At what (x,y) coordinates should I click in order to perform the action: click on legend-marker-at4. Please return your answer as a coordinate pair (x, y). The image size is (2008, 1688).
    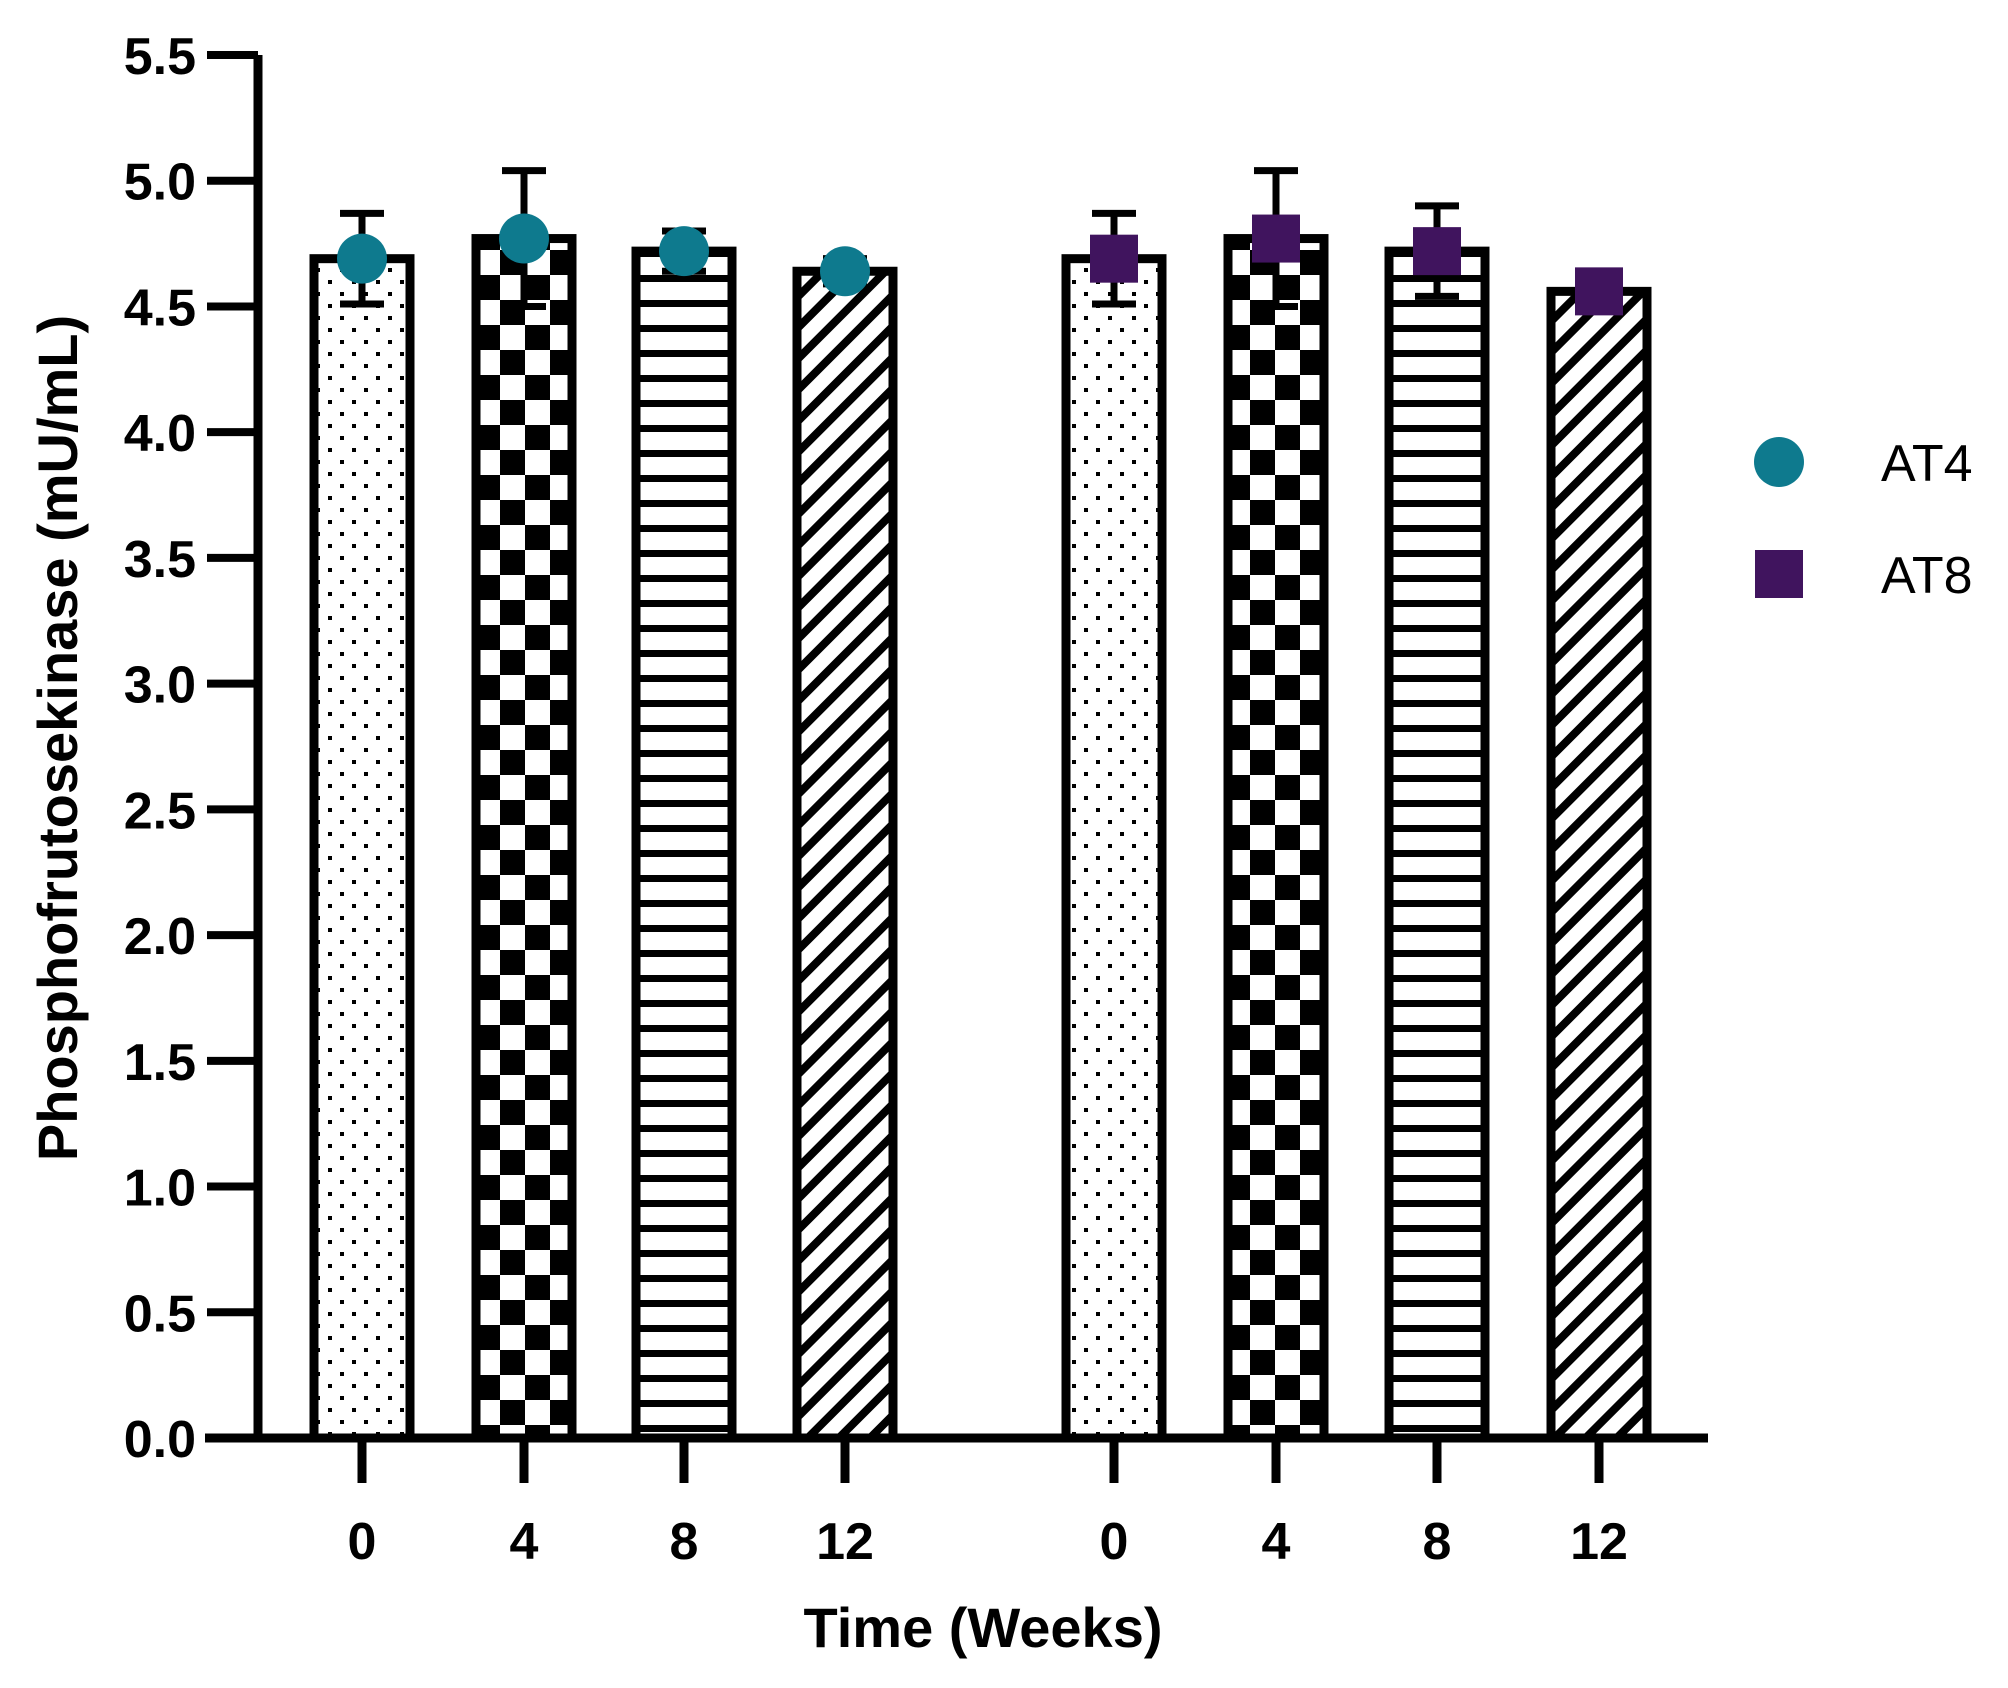
    Looking at the image, I should click on (1779, 462).